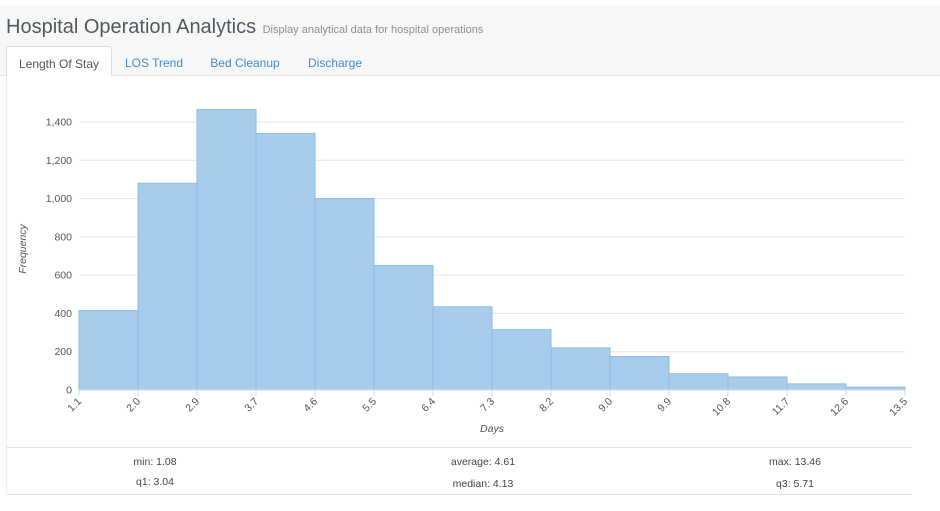 Image resolution: width=940 pixels, height=511 pixels. I want to click on x-tick-label: 11.7, so click(781, 407).